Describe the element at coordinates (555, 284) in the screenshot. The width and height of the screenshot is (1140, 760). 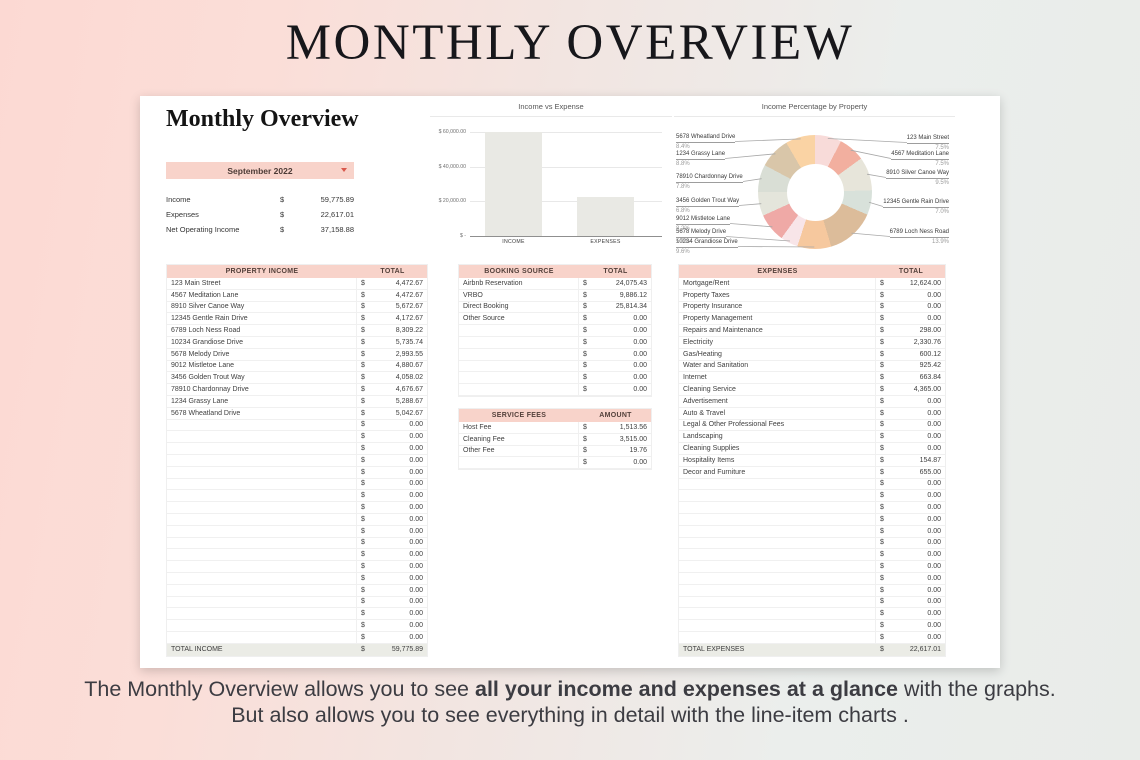
I see `table-row: Airbnb Reservation $24,075.43` at that location.